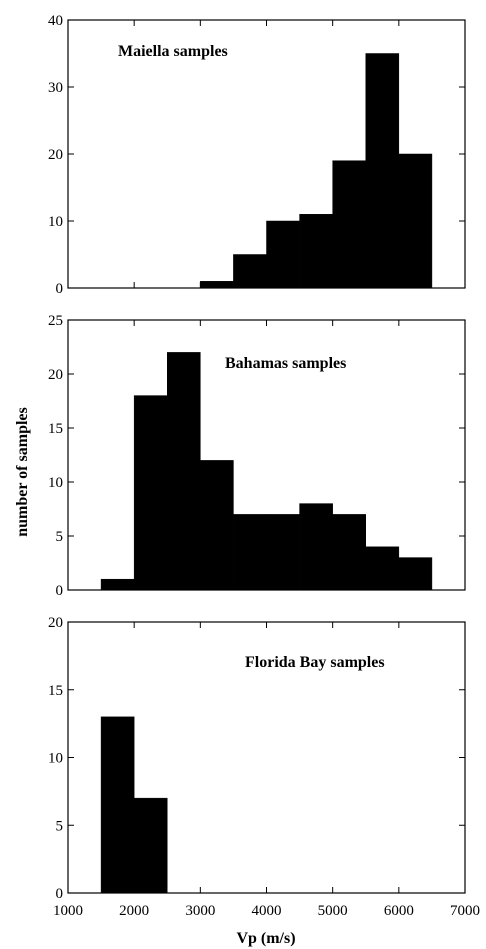  Describe the element at coordinates (399, 911) in the screenshot. I see `x-tick-label: 6000` at that location.